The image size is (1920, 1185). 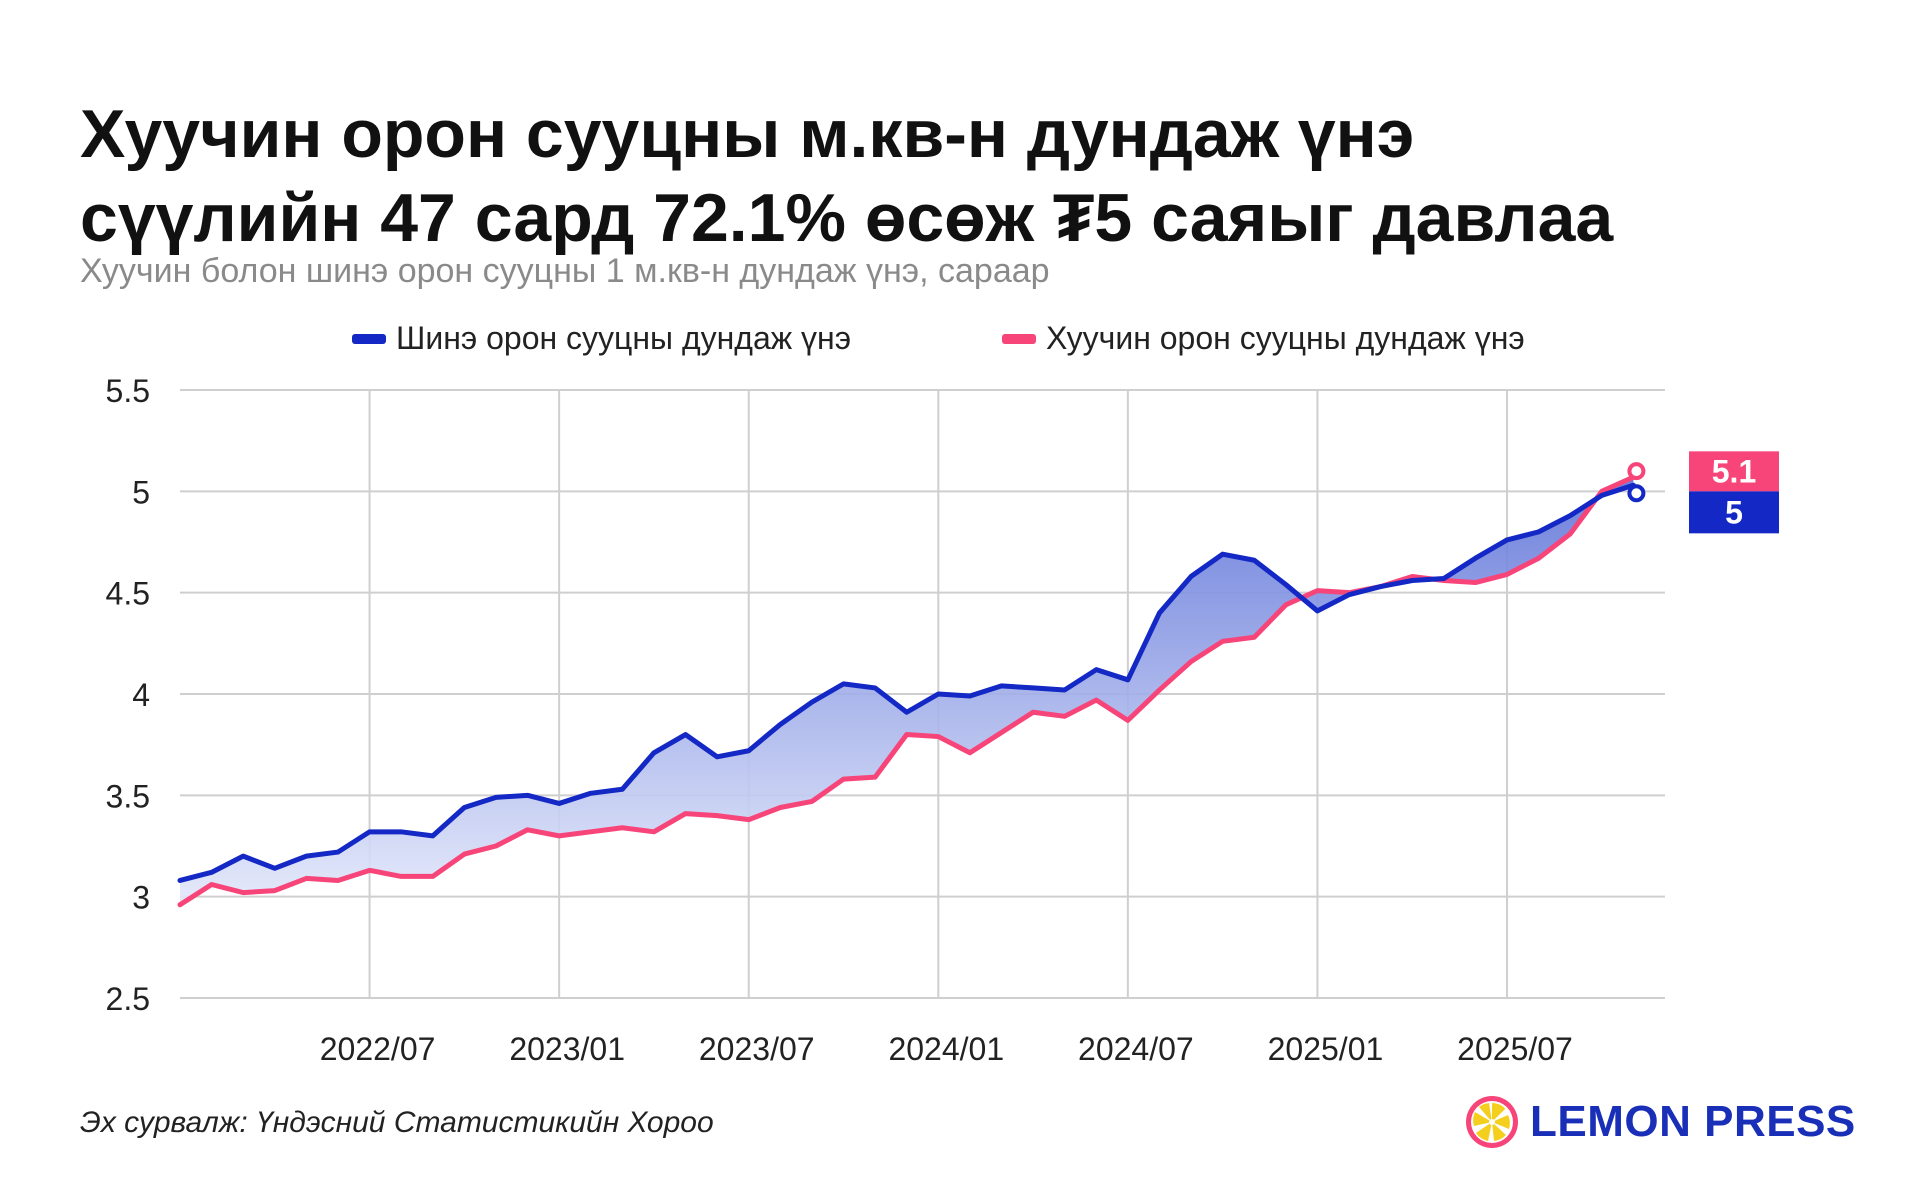 I want to click on end-badge-new-label: 5, so click(x=1734, y=512).